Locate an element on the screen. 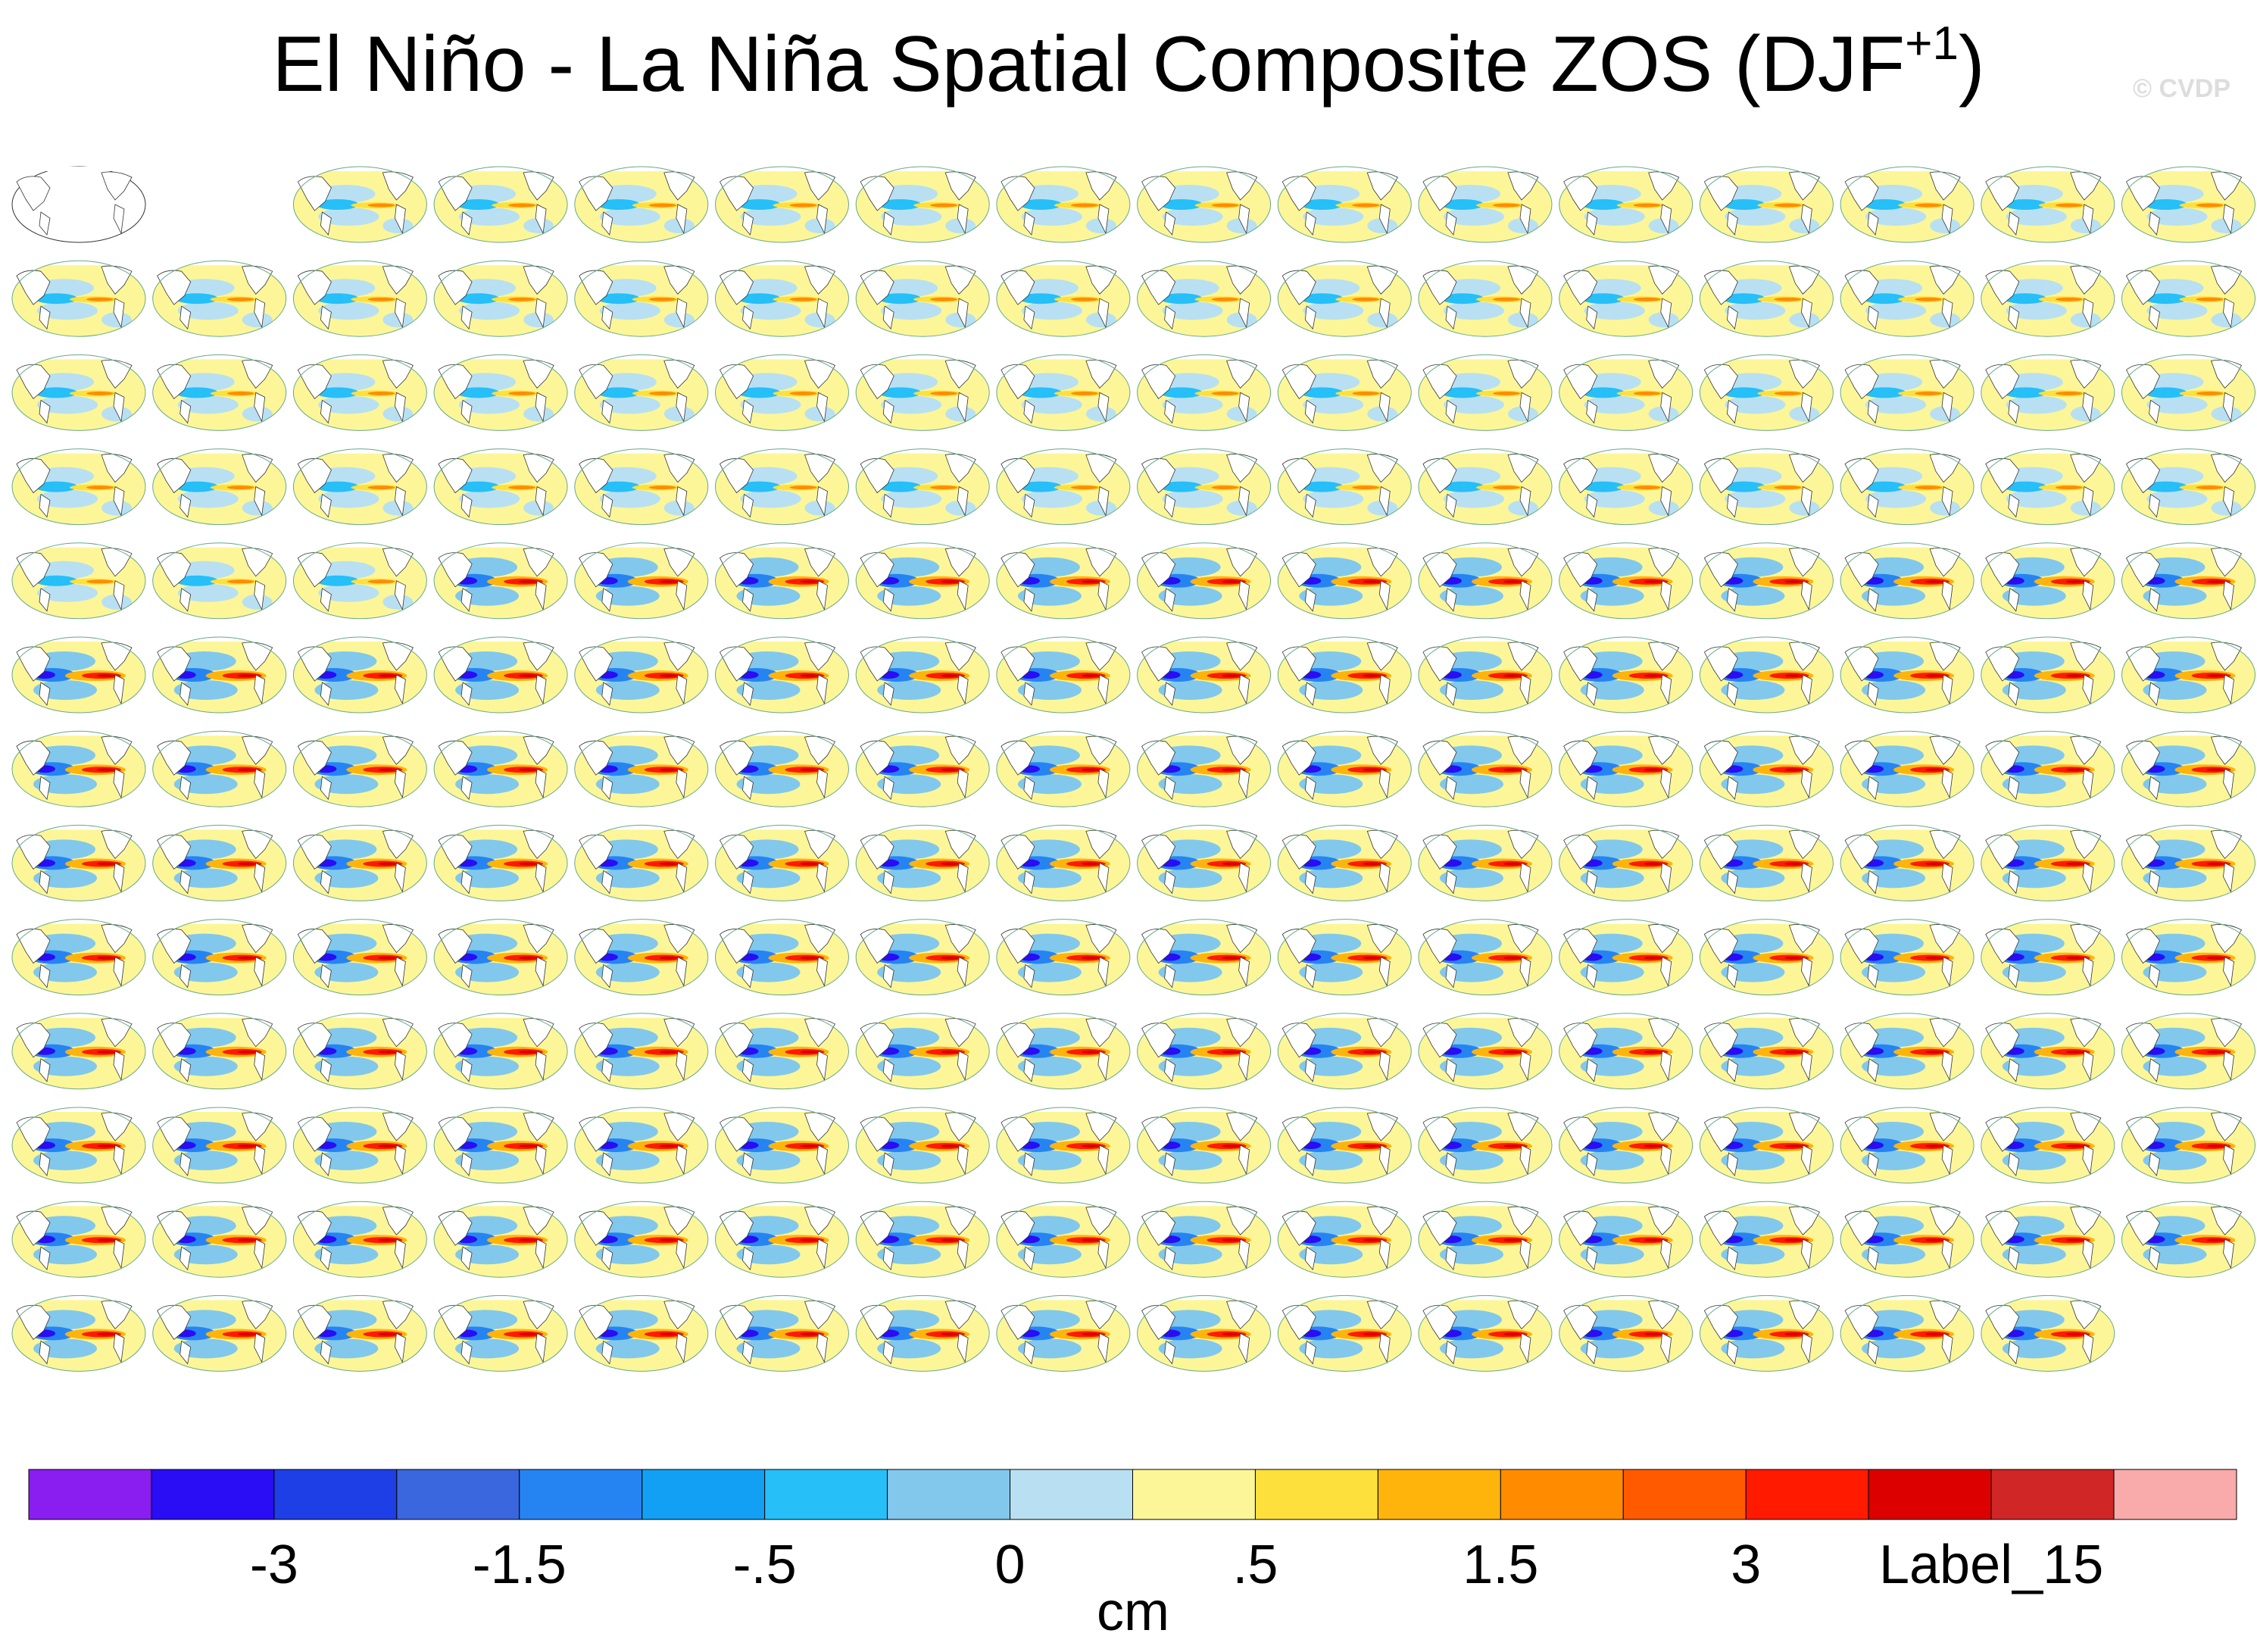 The height and width of the screenshot is (1652, 2257). colorbar-label: .5 is located at coordinates (1255, 1565).